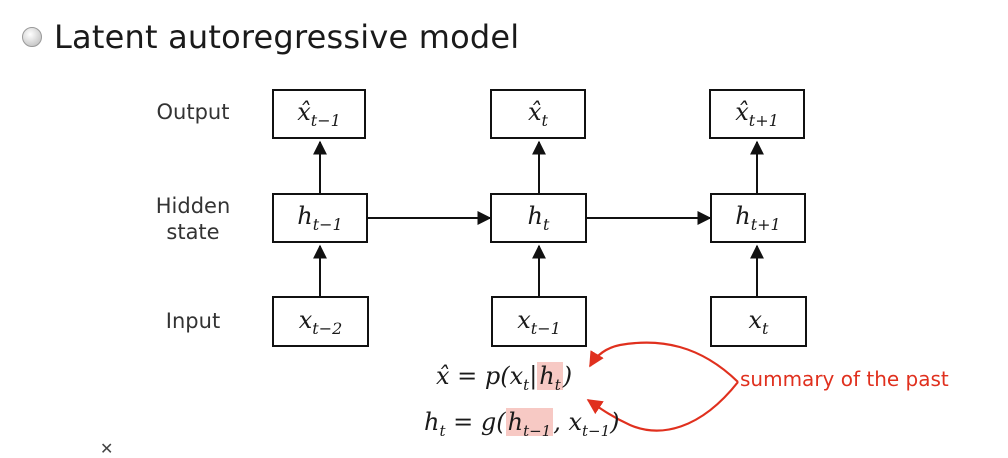 This screenshot has width=1008, height=458. Describe the element at coordinates (107, 448) in the screenshot. I see `mouse-cursor-icon: ✕` at that location.